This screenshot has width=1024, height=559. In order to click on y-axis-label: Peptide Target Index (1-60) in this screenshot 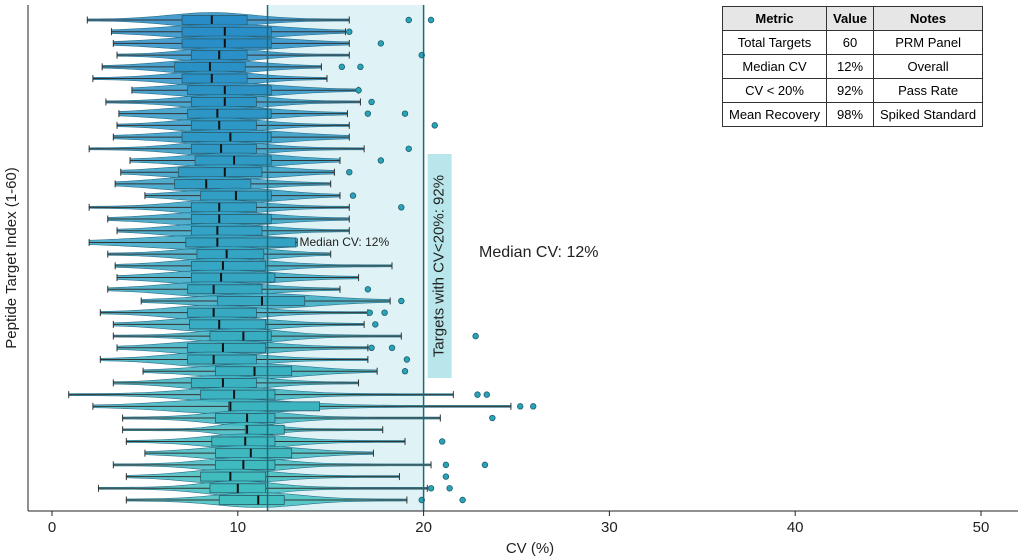, I will do `click(11, 258)`.